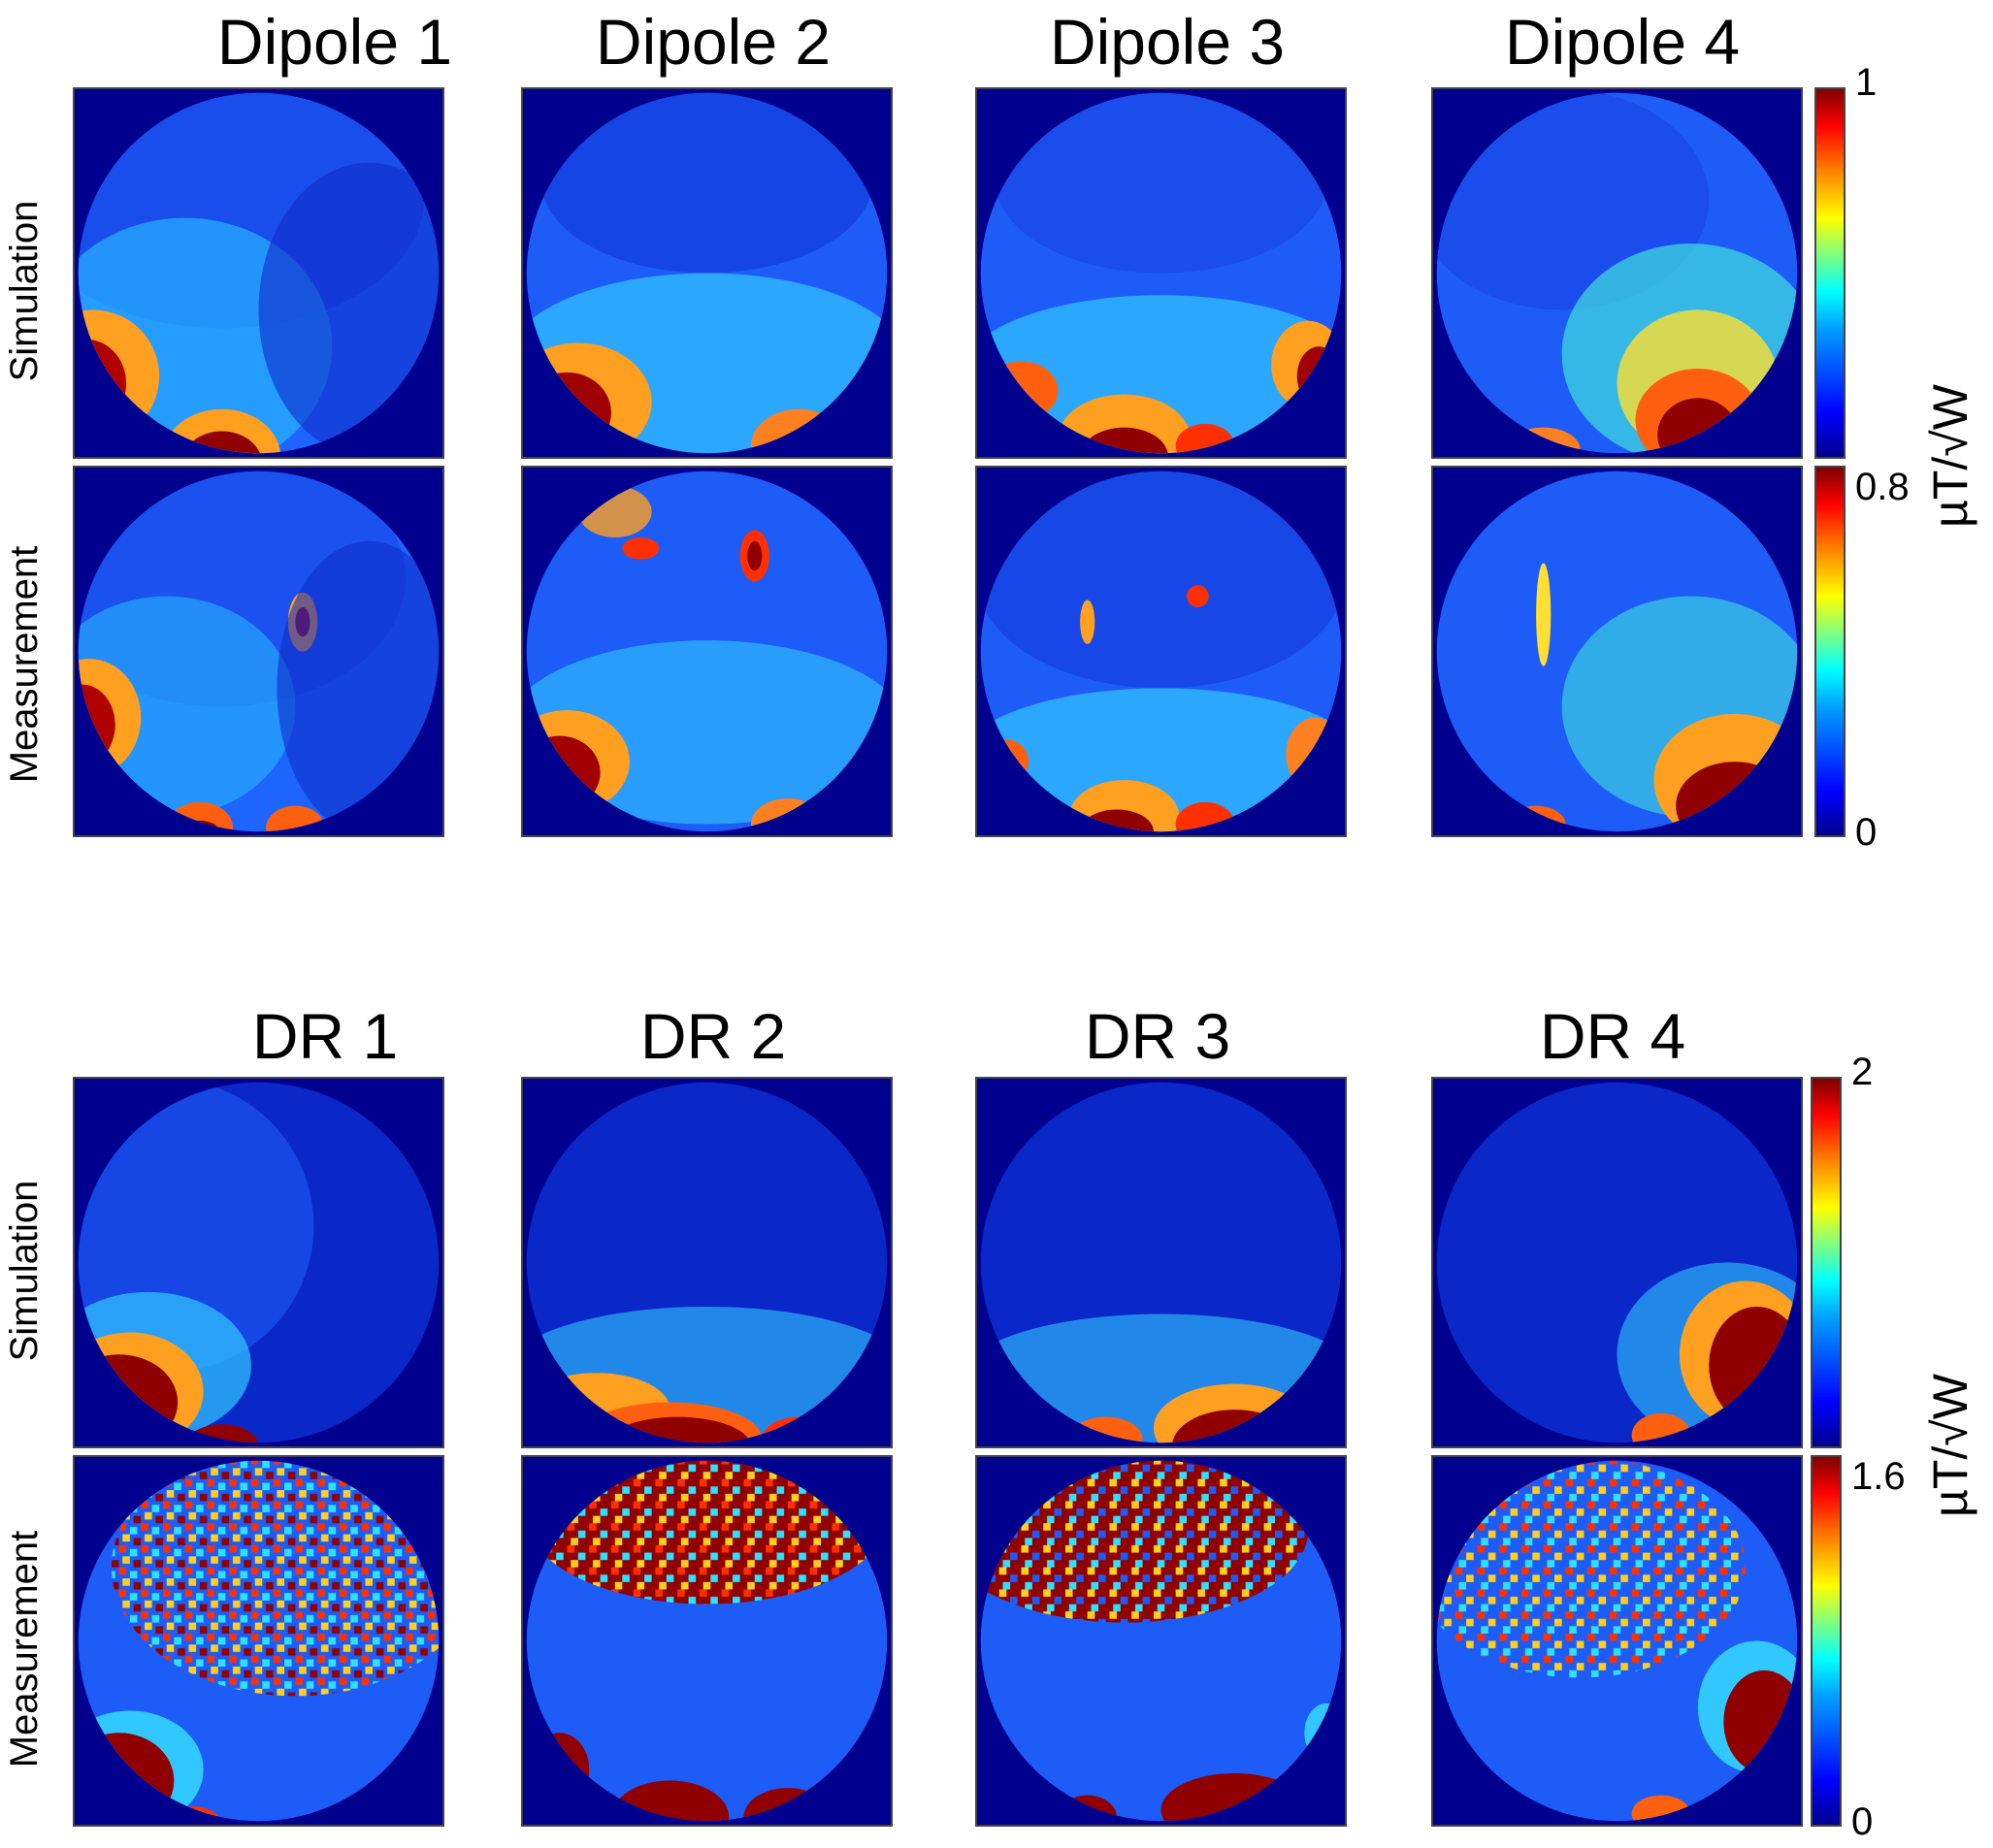 The image size is (1993, 1848). I want to click on column-title-dipole-2: Dipole 2, so click(713, 42).